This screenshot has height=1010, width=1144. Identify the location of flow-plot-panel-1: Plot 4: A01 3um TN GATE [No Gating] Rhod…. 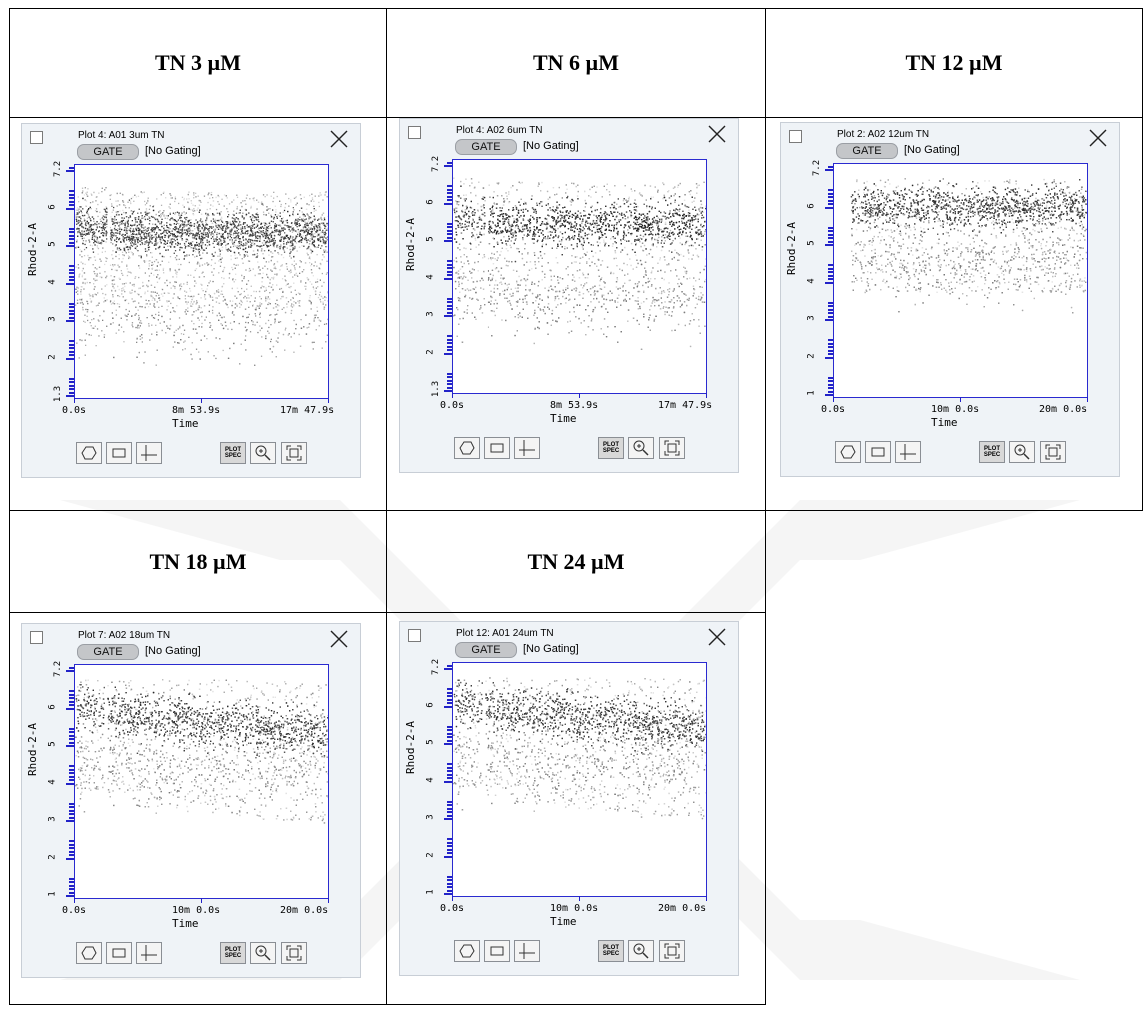
(191, 300).